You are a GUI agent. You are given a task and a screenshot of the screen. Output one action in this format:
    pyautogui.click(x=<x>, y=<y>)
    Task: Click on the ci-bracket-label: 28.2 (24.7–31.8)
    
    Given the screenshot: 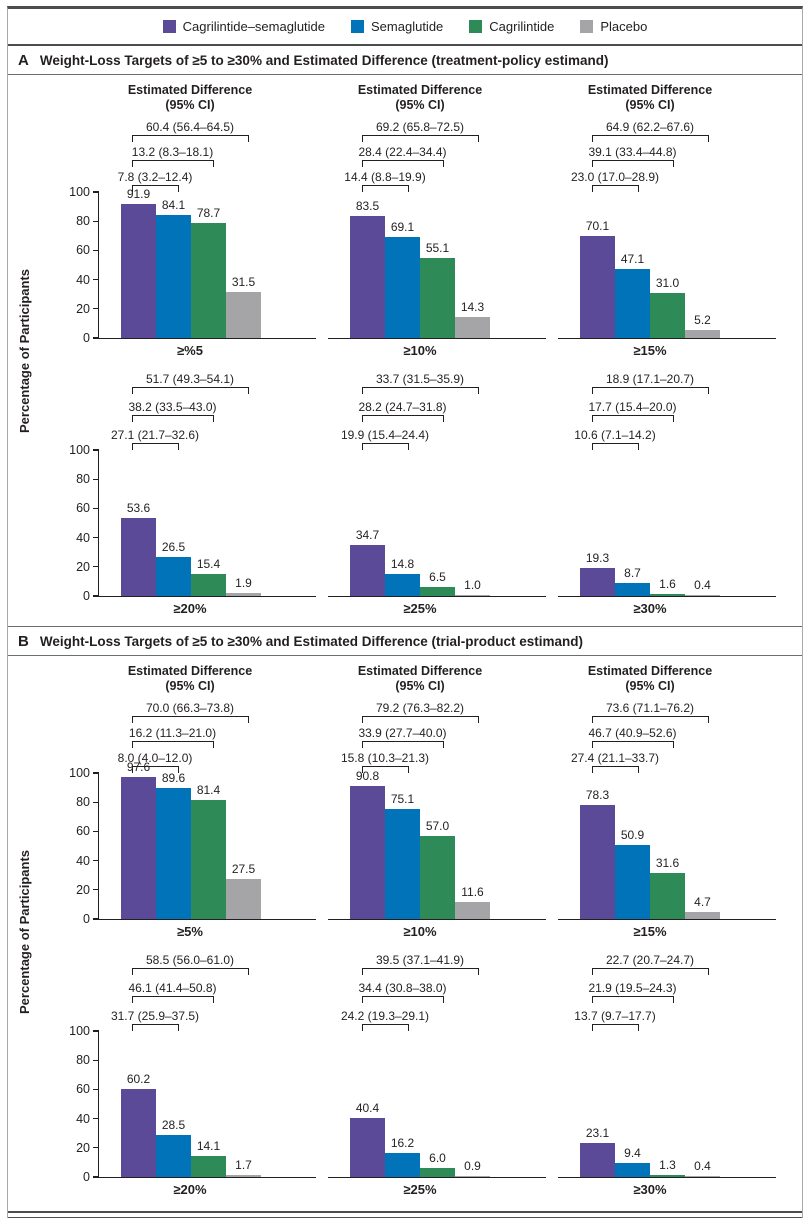 What is the action you would take?
    pyautogui.click(x=402, y=407)
    